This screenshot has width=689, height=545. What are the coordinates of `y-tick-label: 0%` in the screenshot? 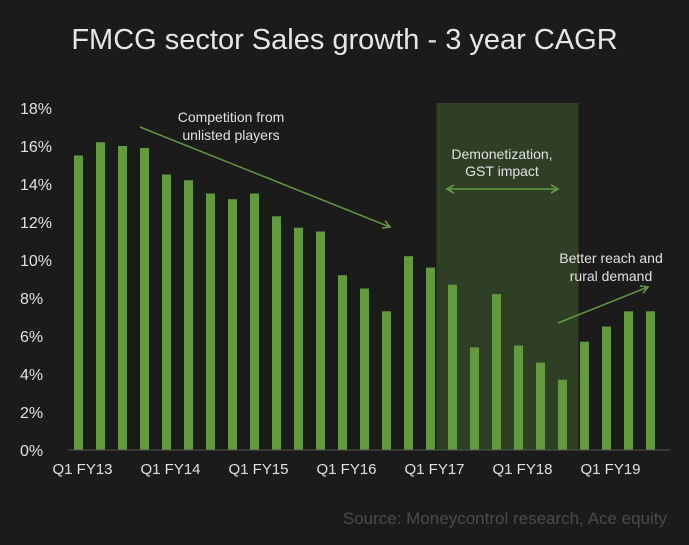 It's located at (31, 451).